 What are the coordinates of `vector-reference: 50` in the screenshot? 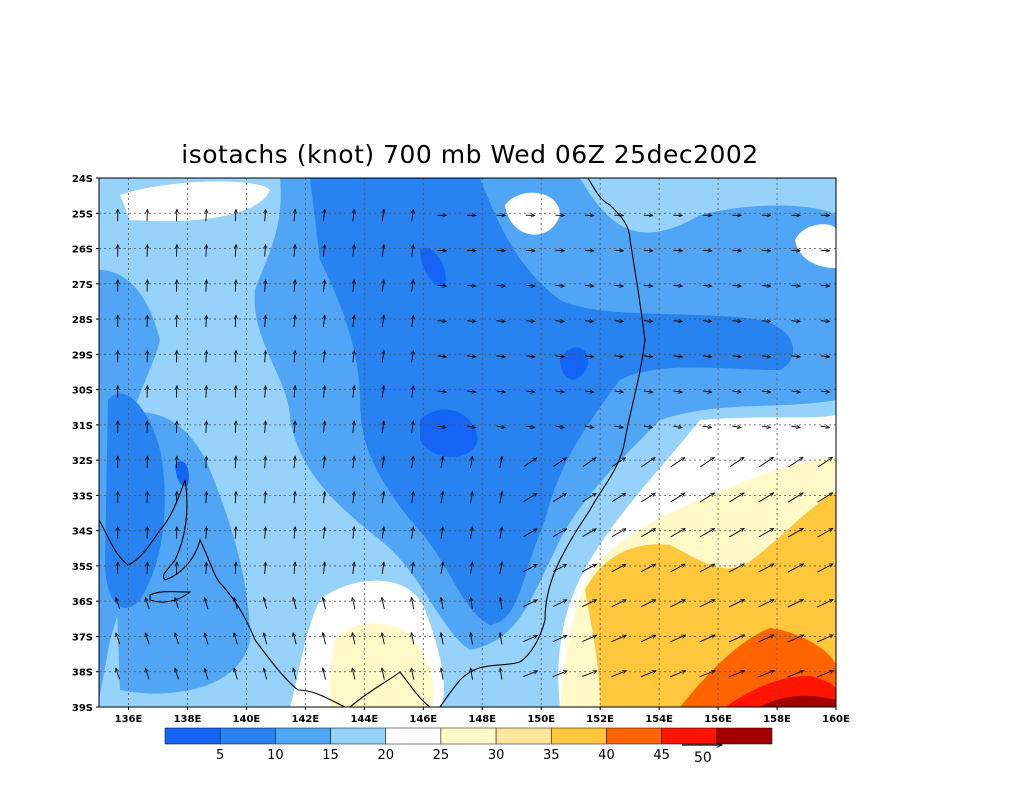 It's located at (702, 755).